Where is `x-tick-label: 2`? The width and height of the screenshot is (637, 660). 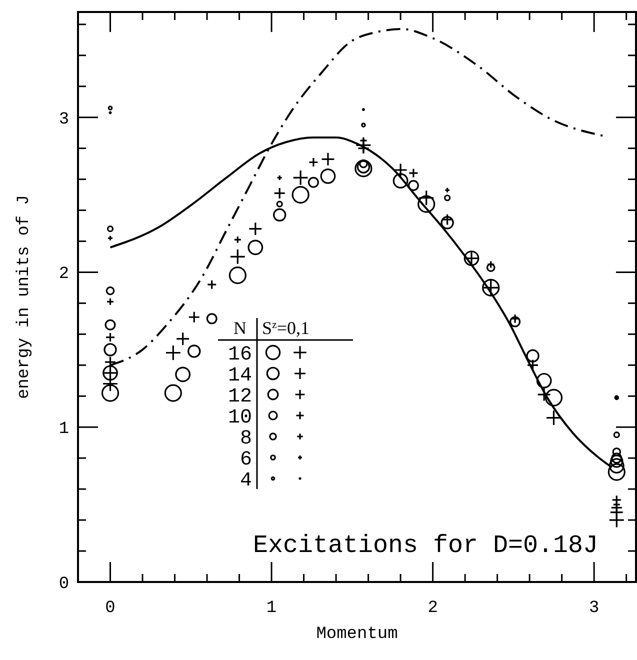 x-tick-label: 2 is located at coordinates (433, 608).